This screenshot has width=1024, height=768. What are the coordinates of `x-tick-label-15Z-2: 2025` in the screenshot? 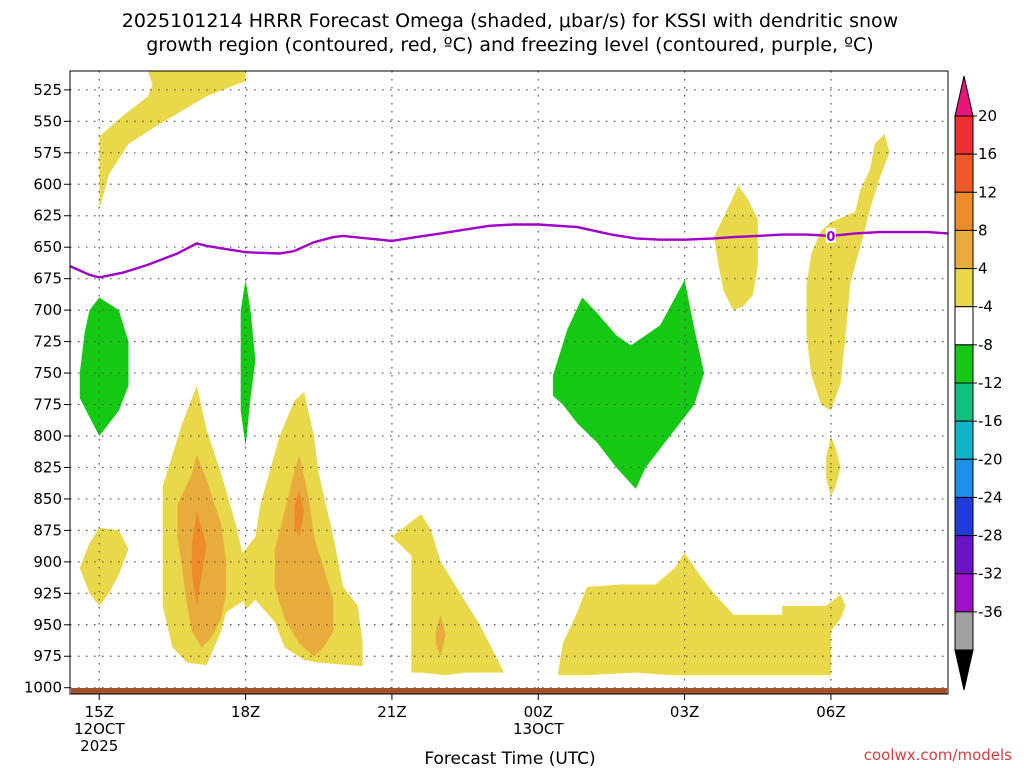 It's located at (99, 746).